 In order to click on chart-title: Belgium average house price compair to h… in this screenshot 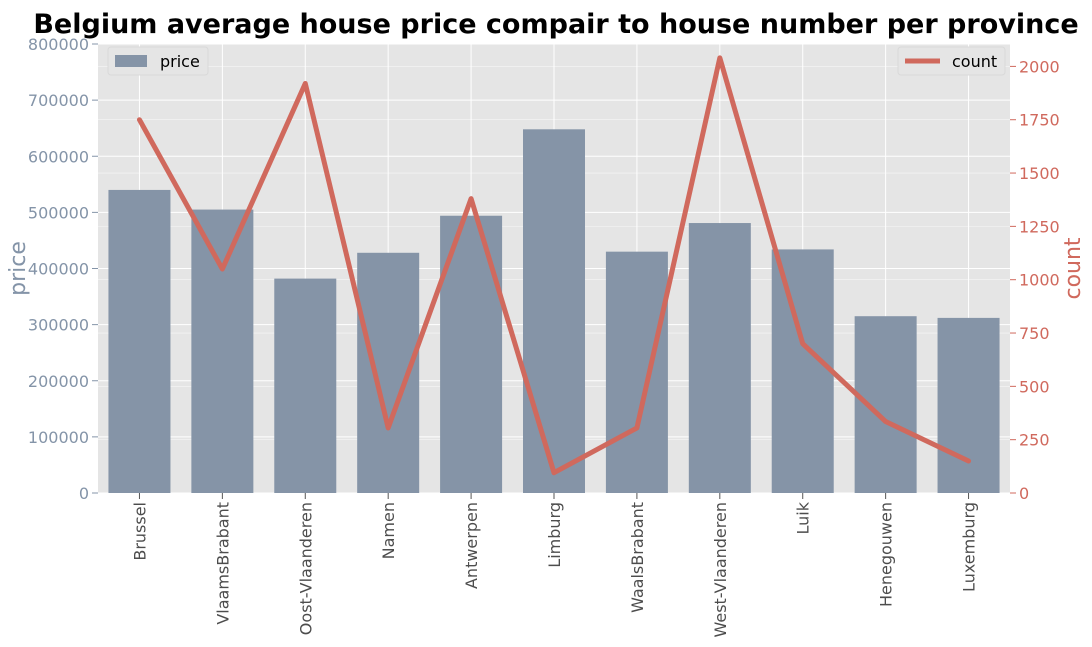, I will do `click(555, 24)`.